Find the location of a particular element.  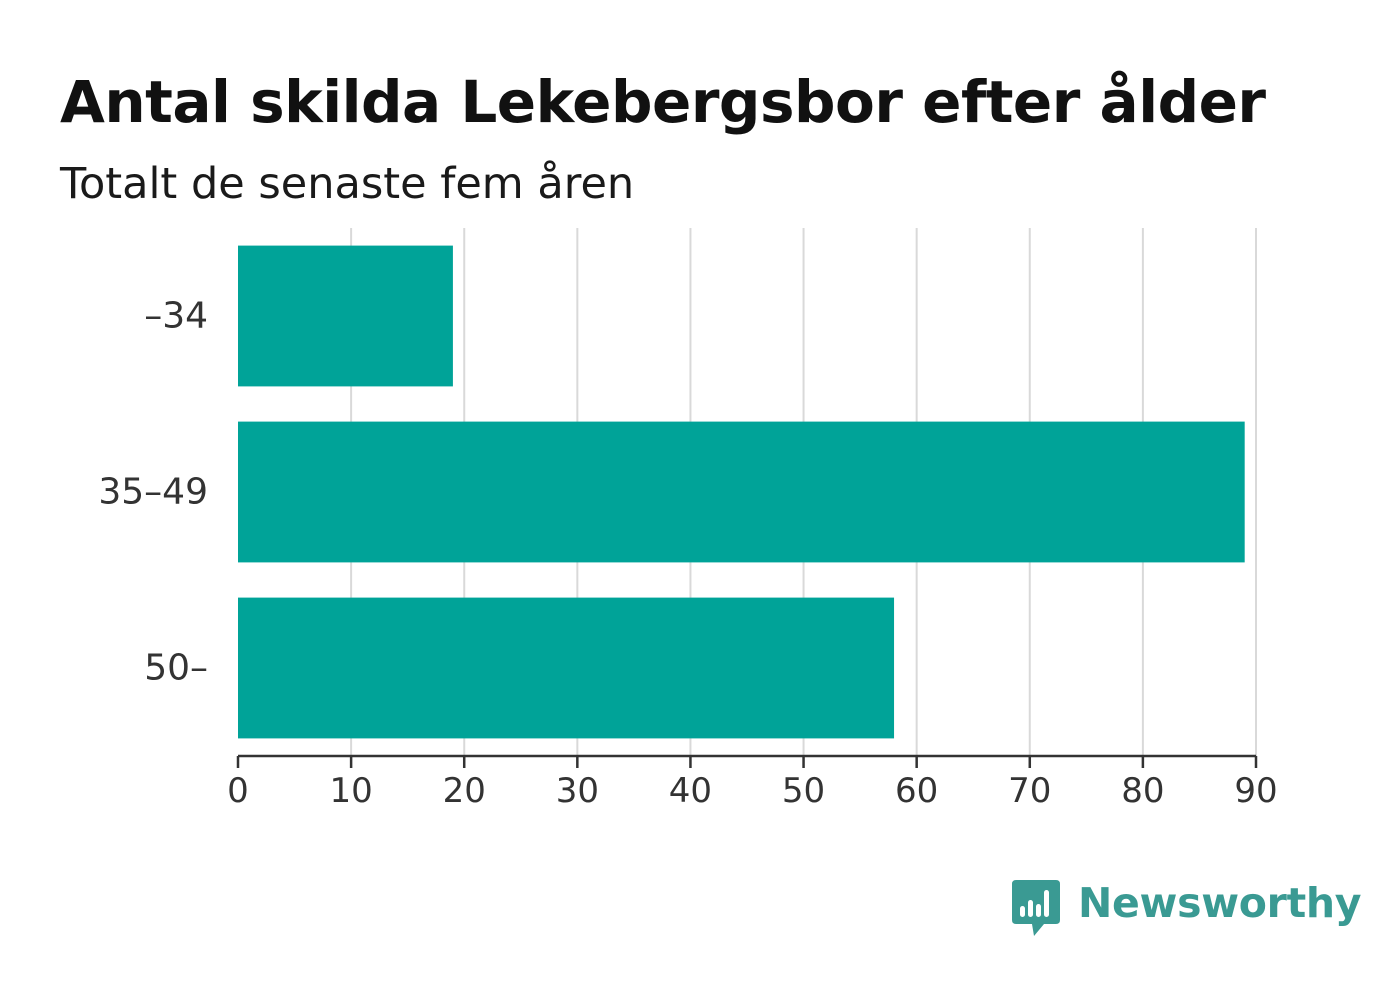

x-tick-label: 70 is located at coordinates (1029, 791).